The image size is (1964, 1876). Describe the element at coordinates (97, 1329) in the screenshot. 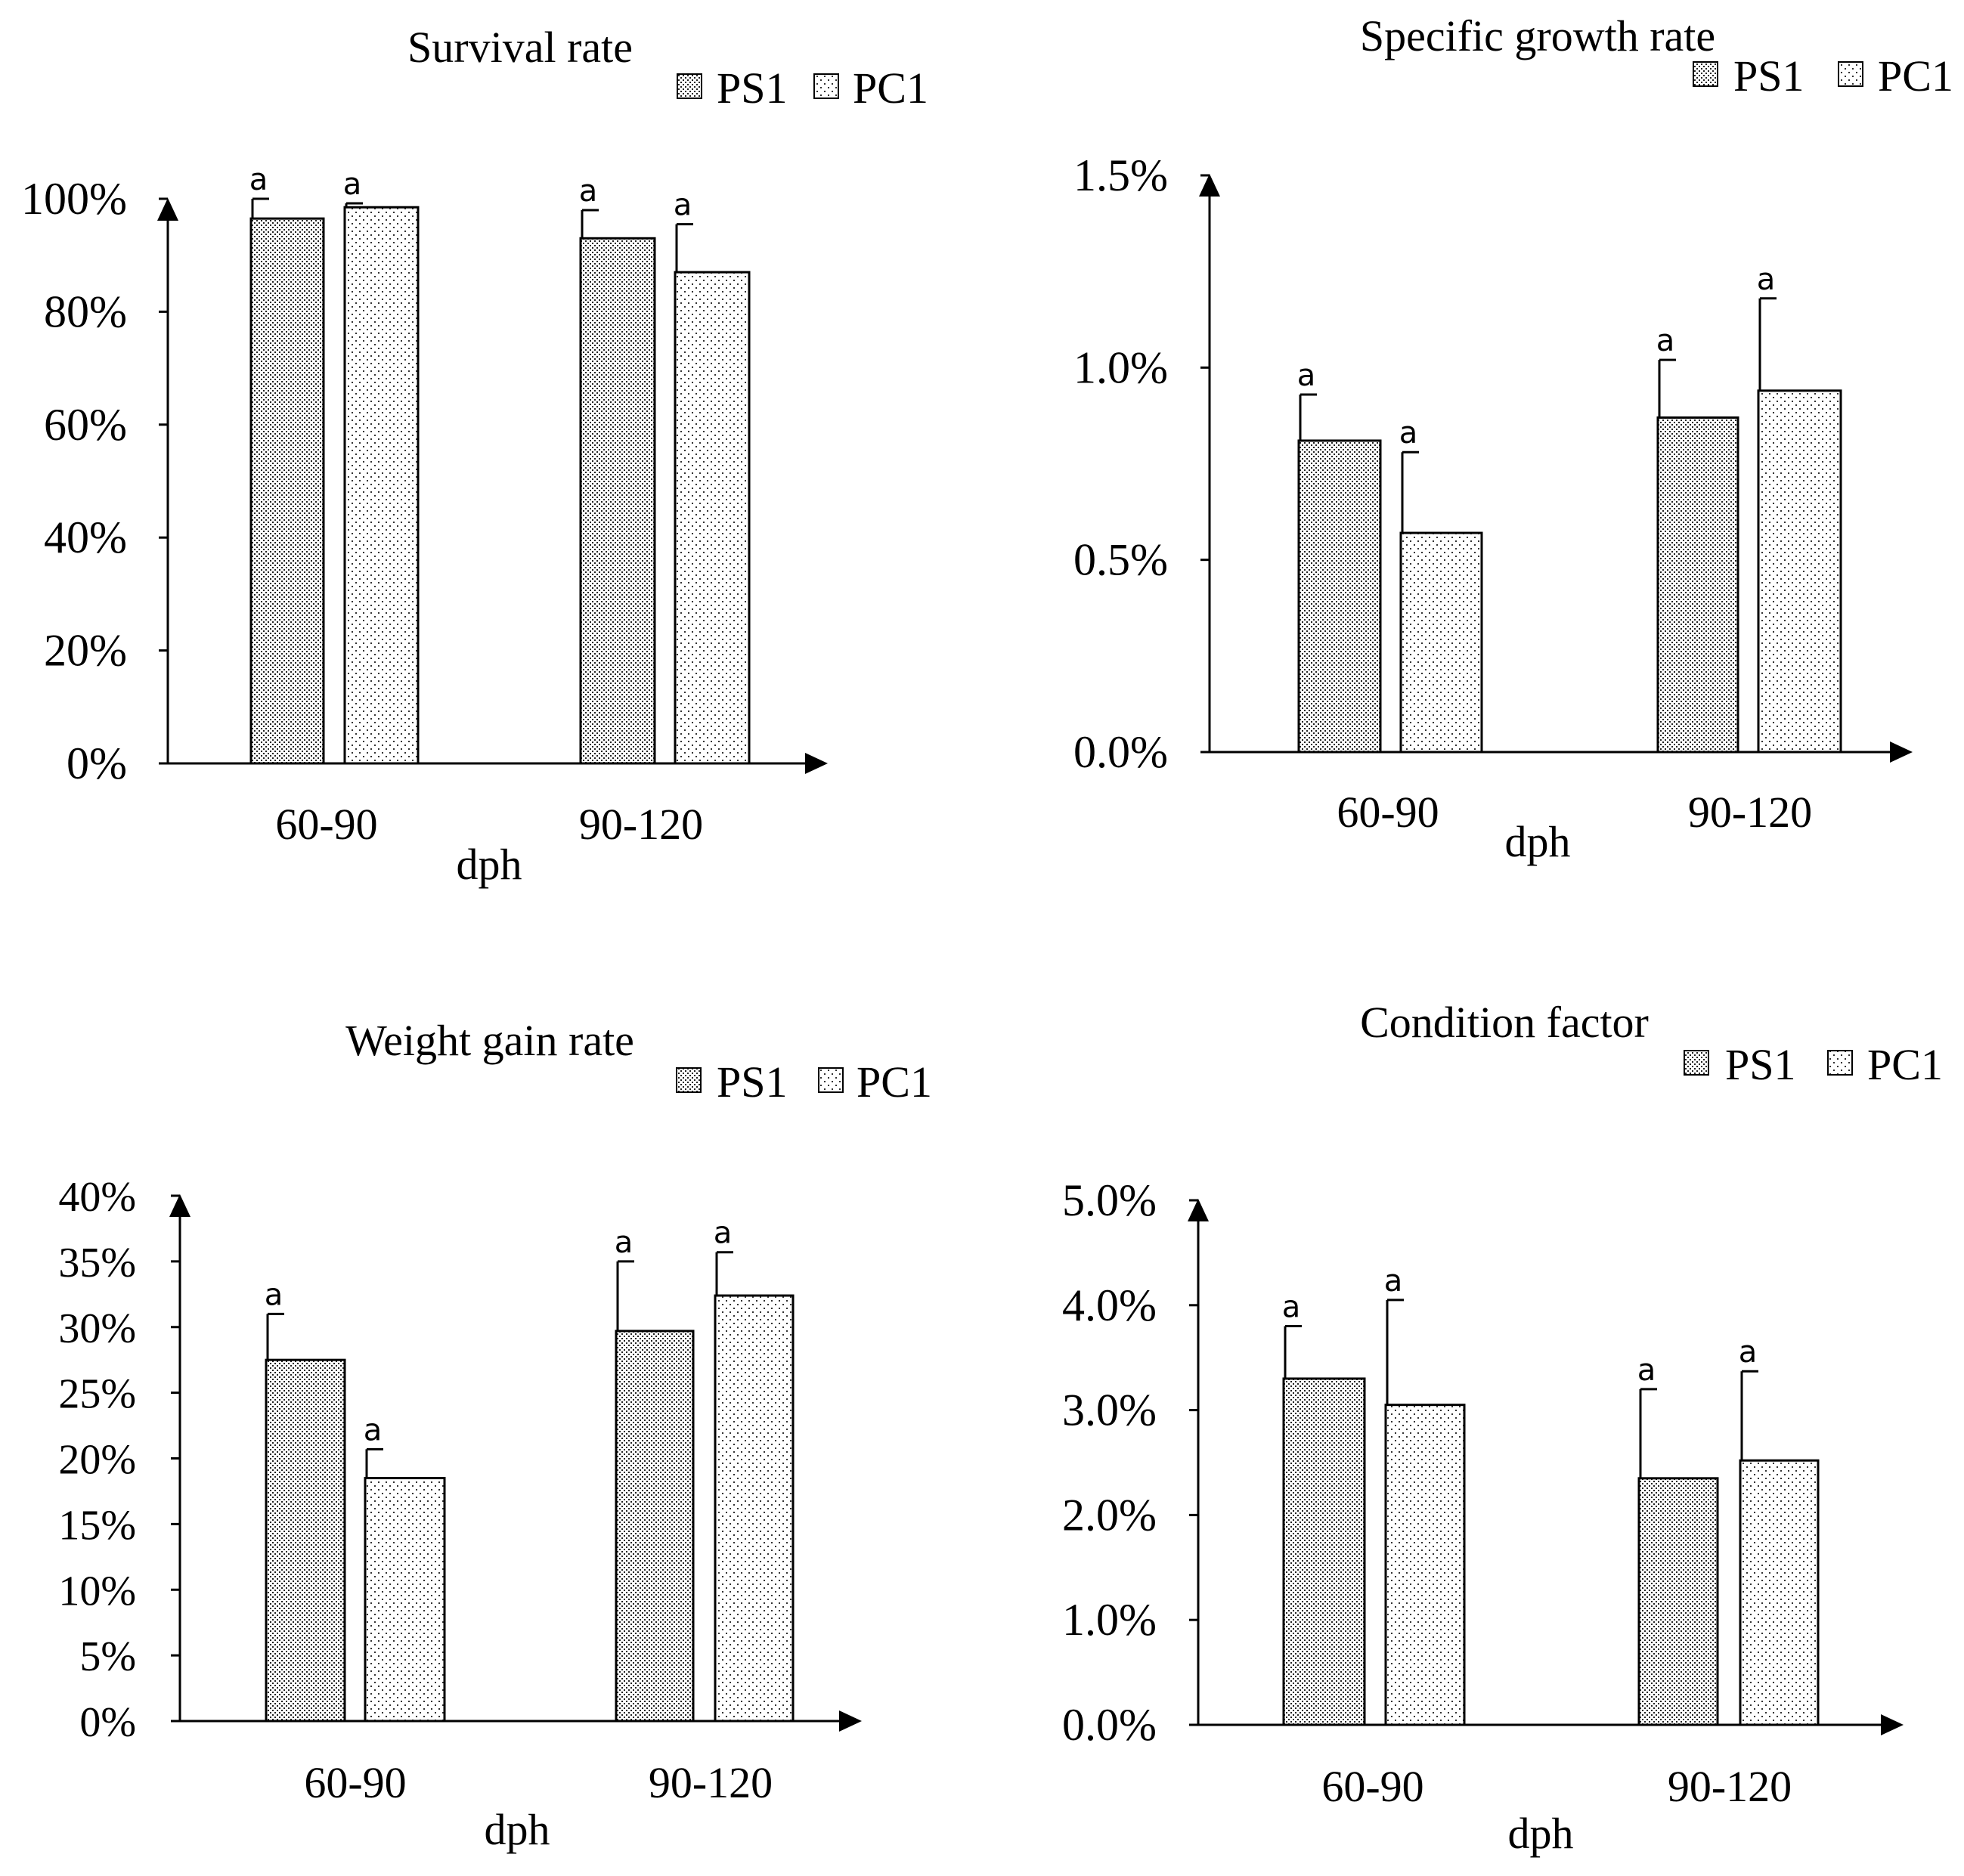

I see `y-tick-label: 30%` at that location.